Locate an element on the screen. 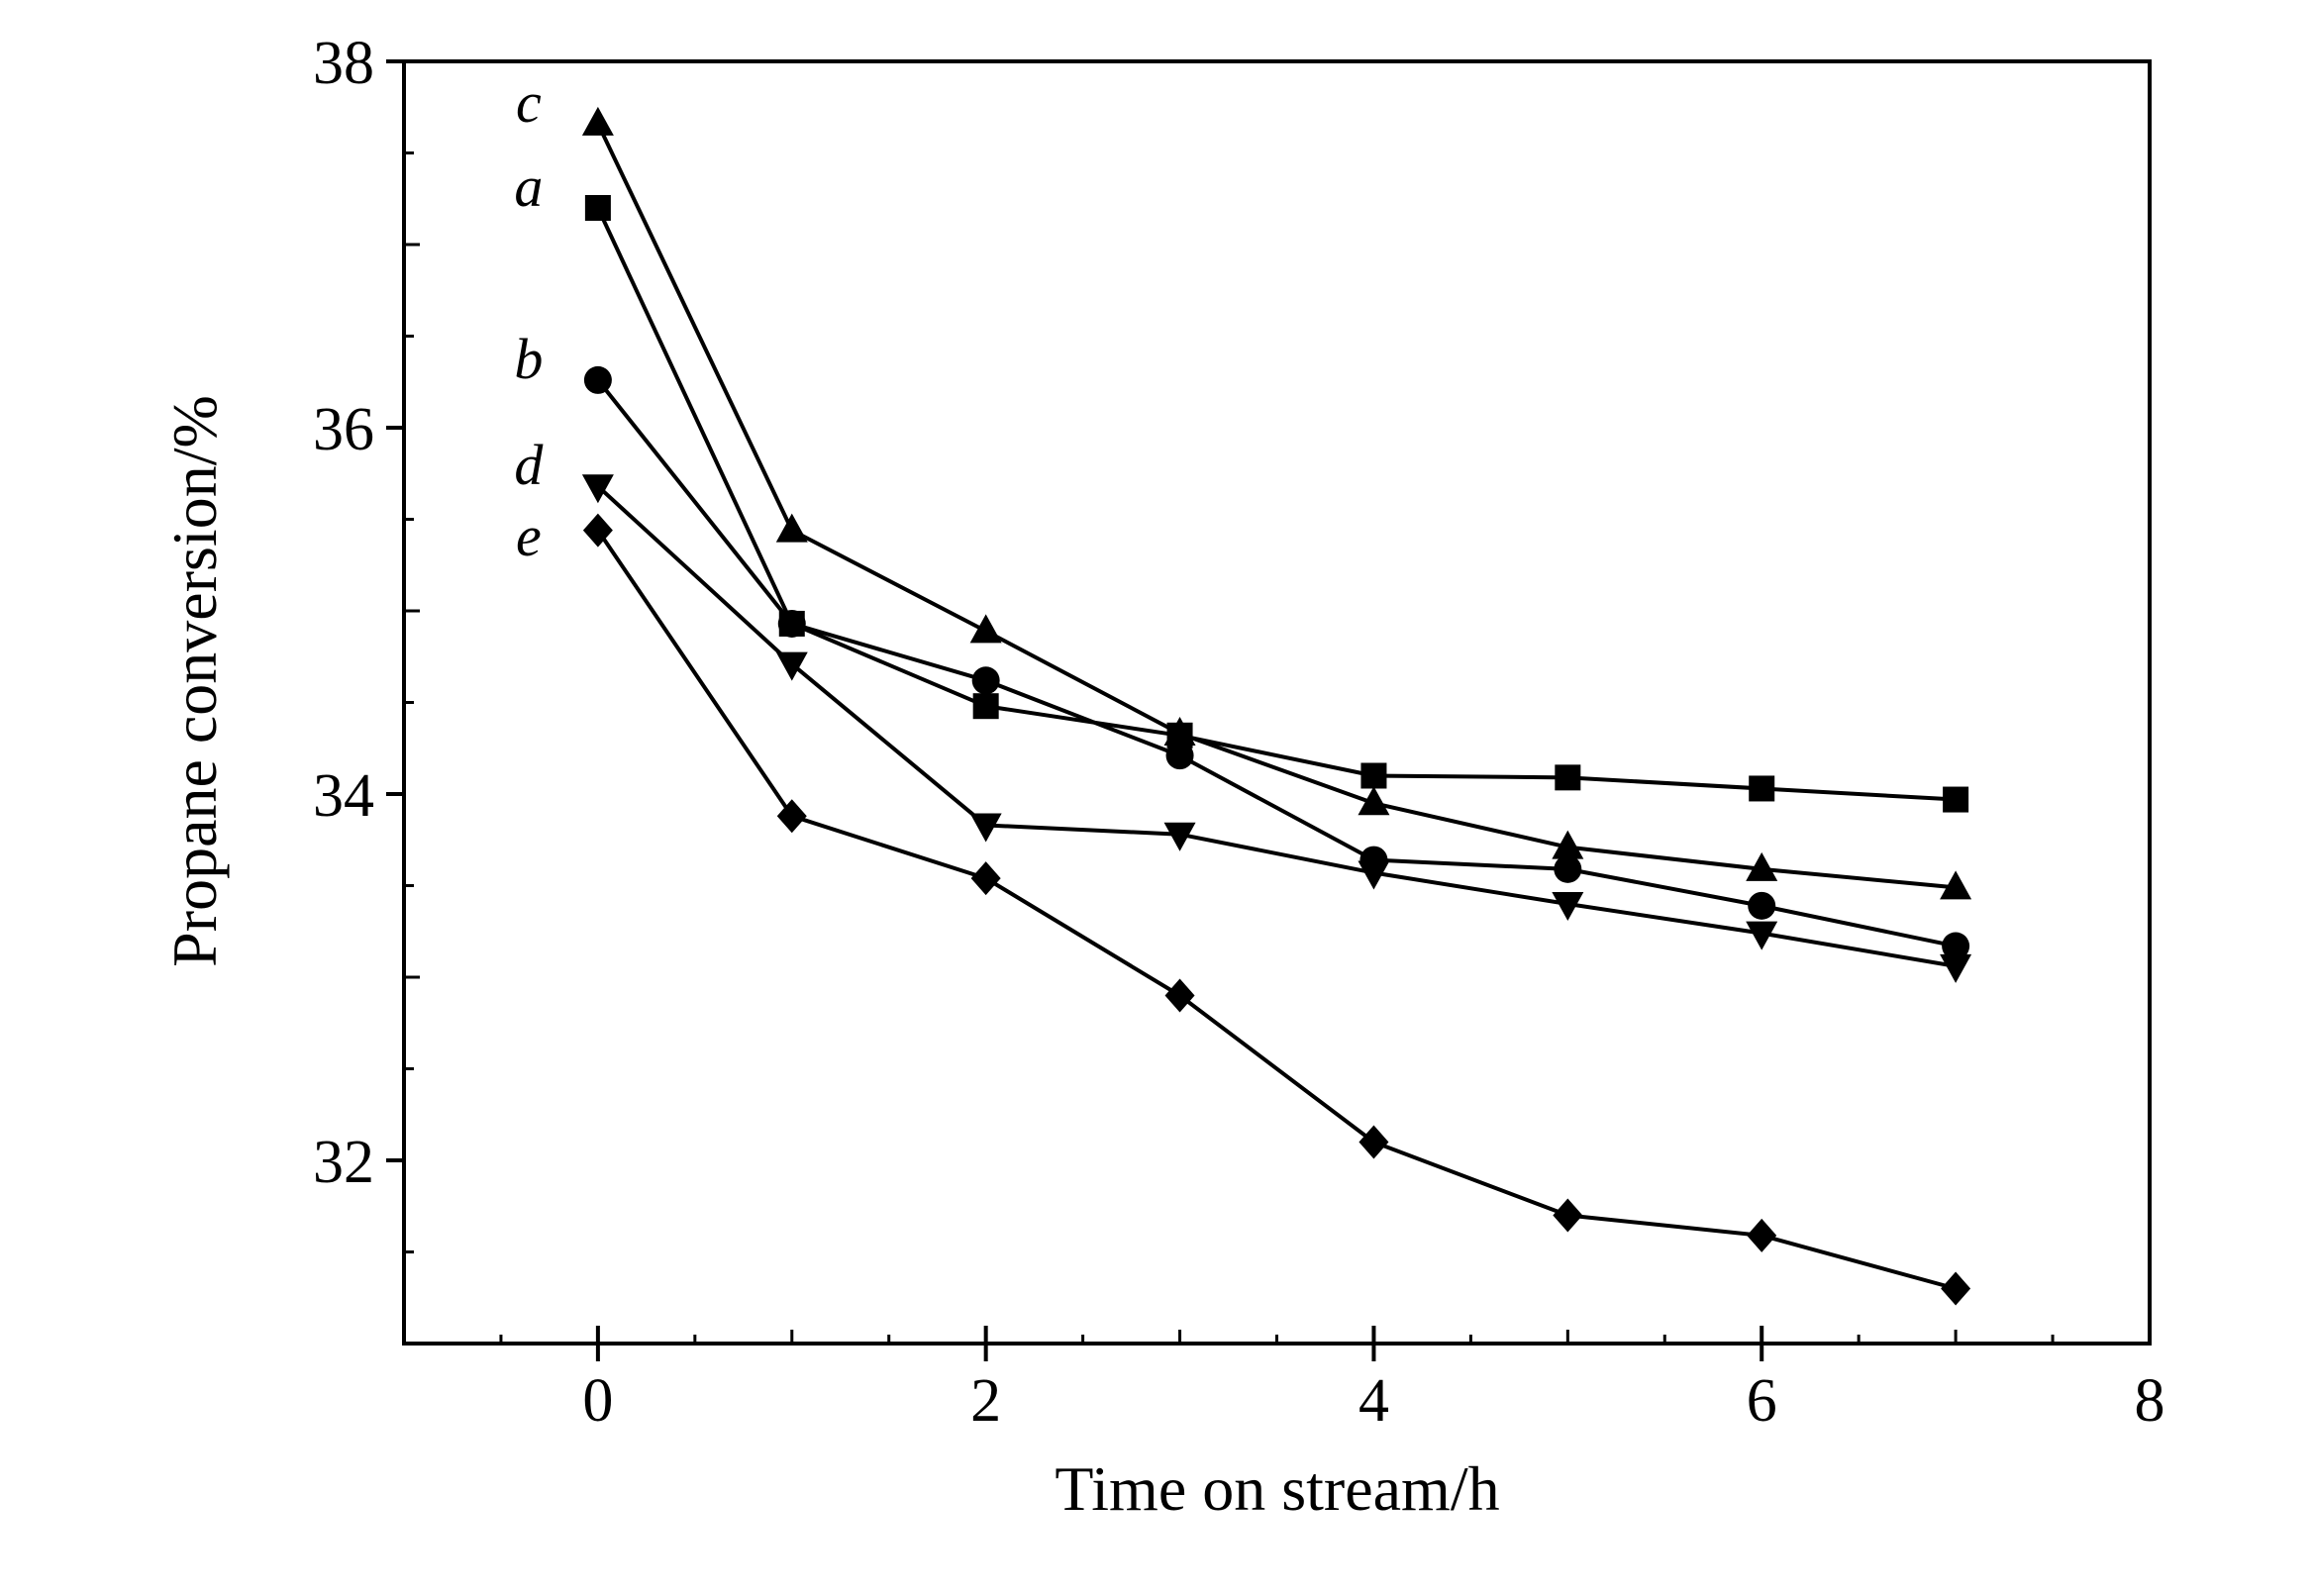 The width and height of the screenshot is (2314, 1596). series-label-e: e is located at coordinates (529, 536).